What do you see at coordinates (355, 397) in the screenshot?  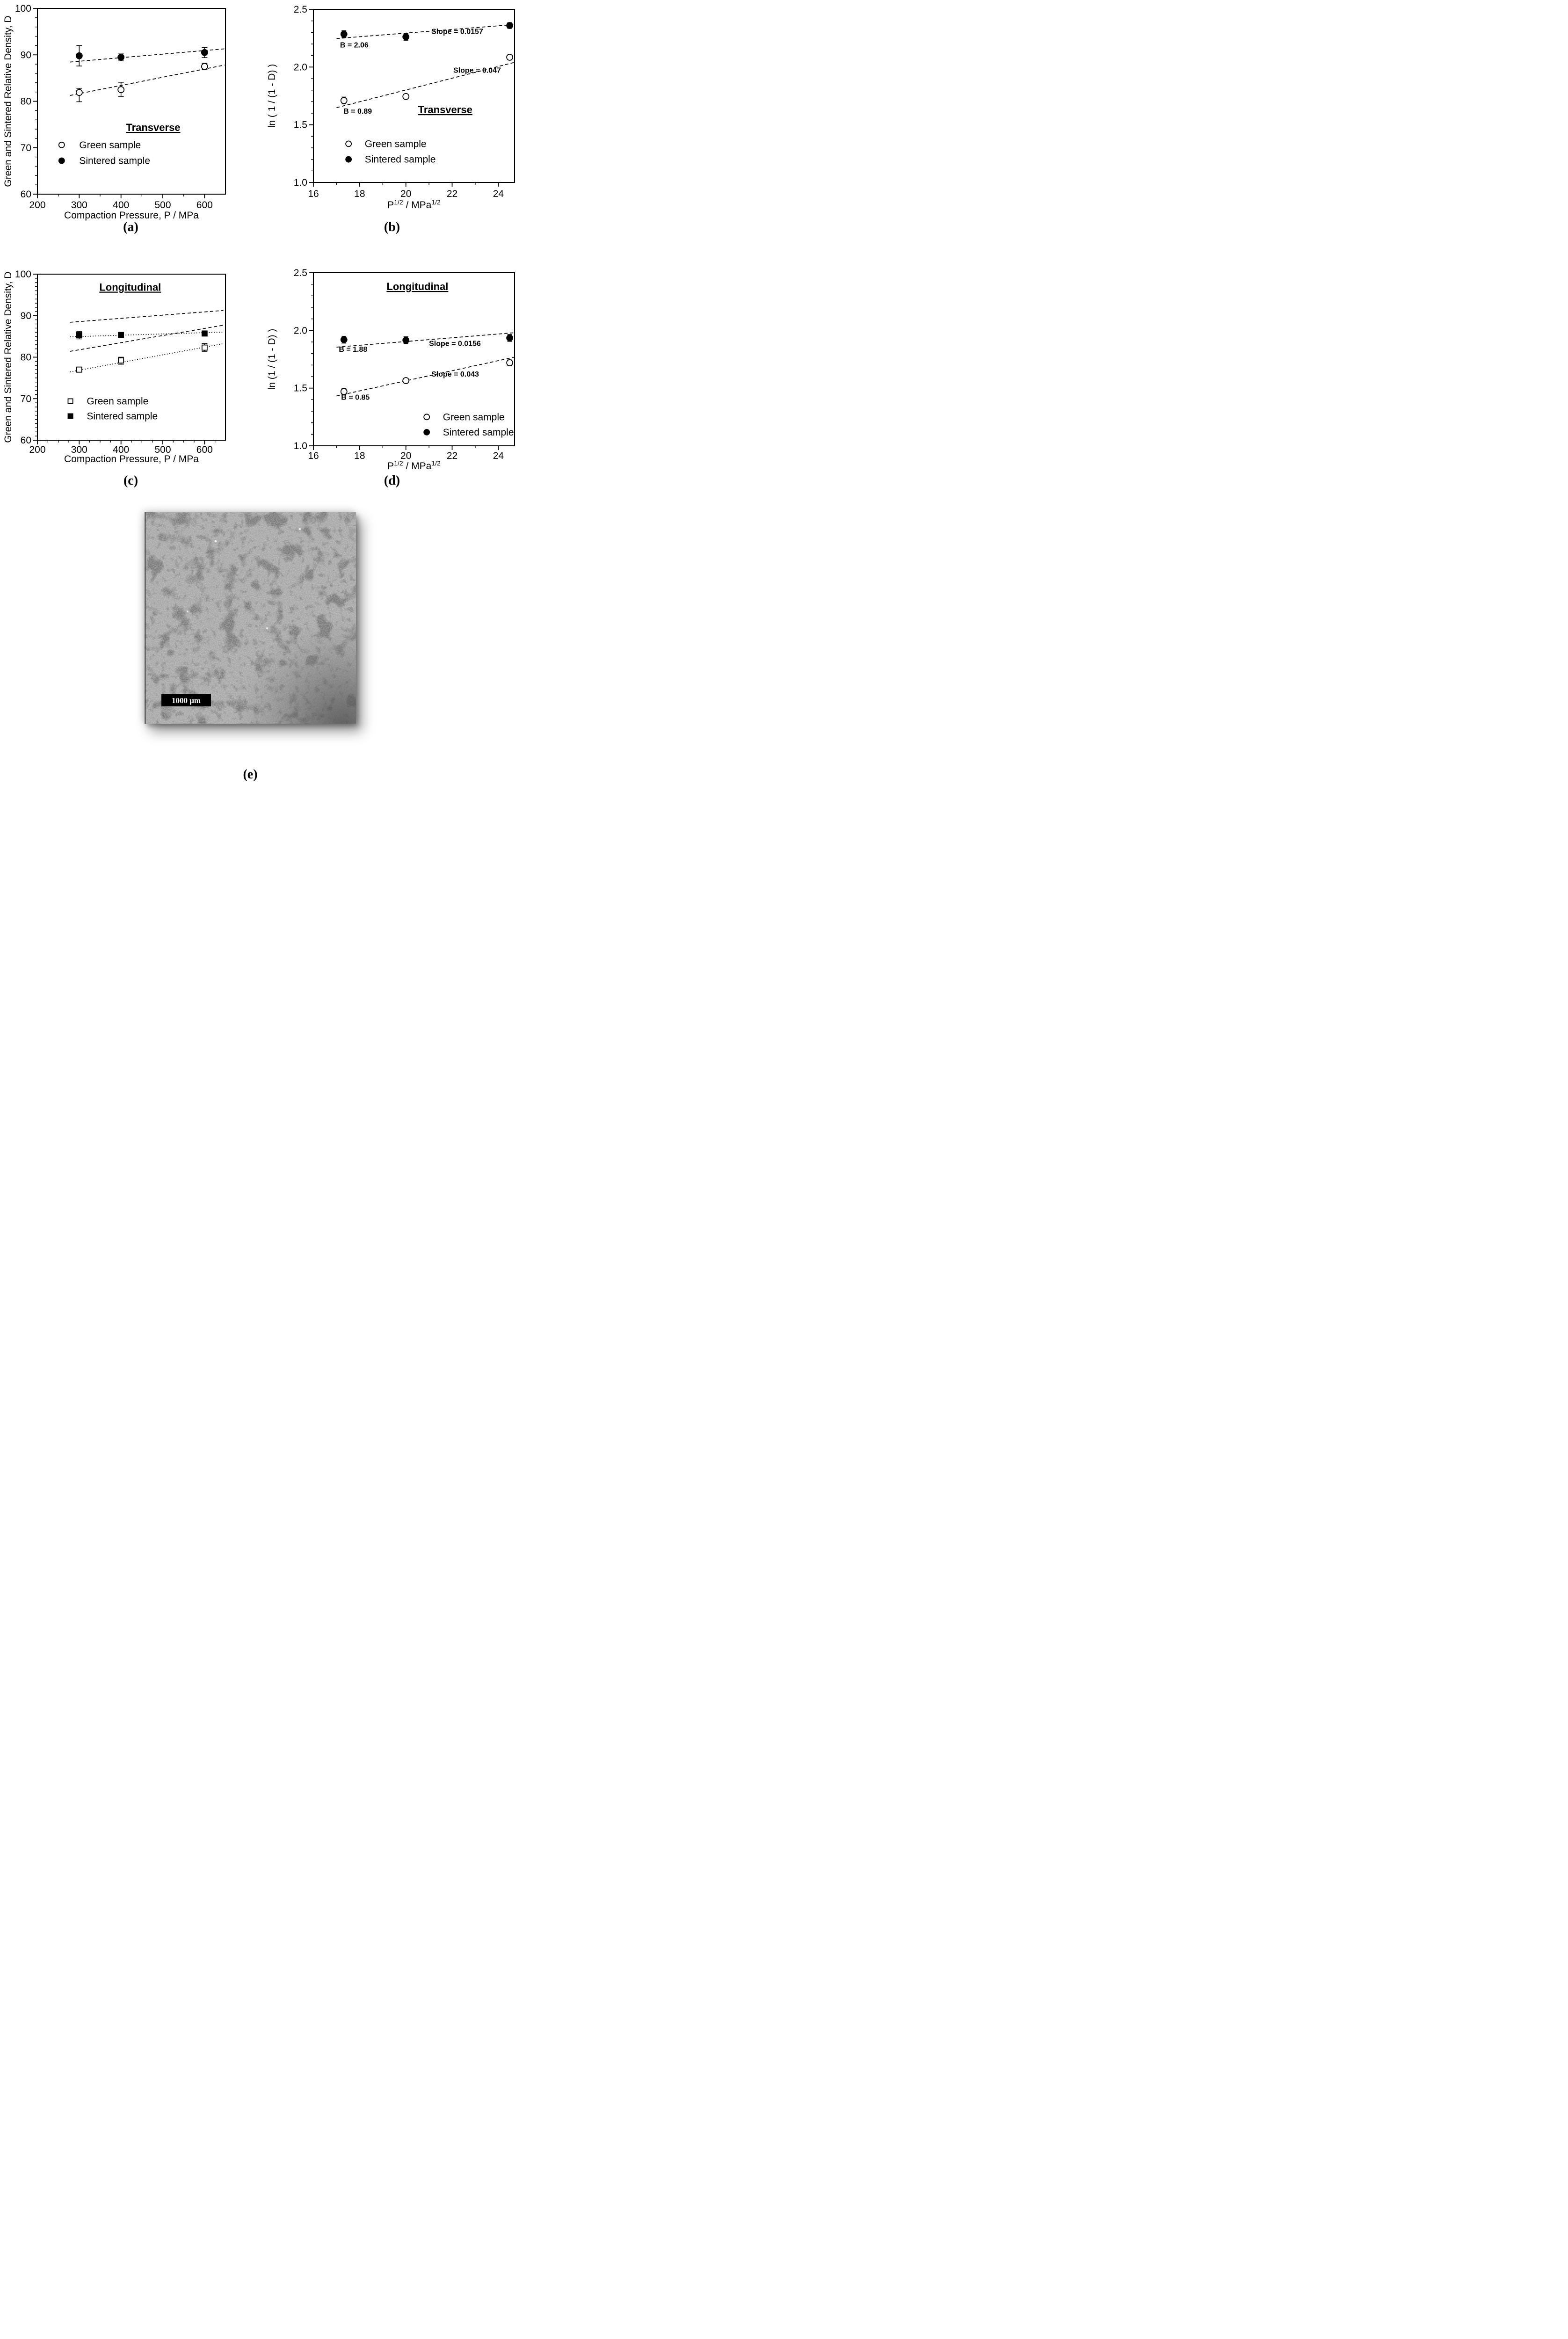 I see `svg-text: B = 0.85` at bounding box center [355, 397].